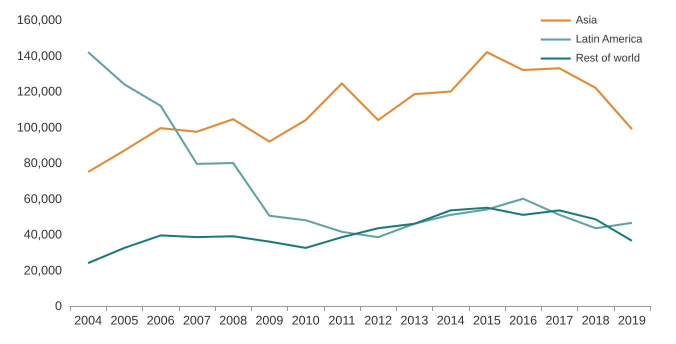 The height and width of the screenshot is (344, 676). I want to click on legend-label: Latin America, so click(610, 40).